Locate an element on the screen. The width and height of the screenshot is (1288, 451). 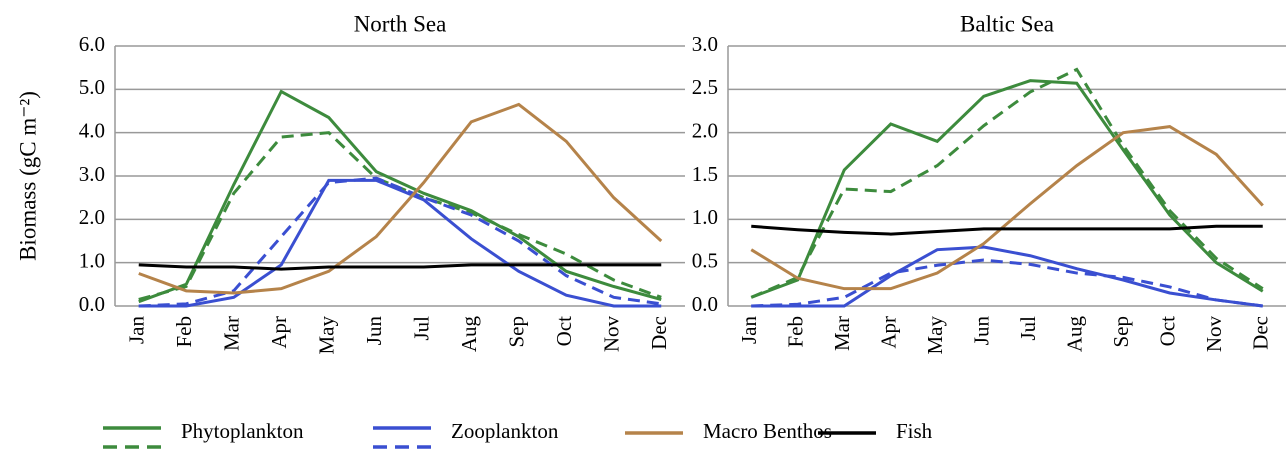
legend-label: Macro Benthos is located at coordinates (767, 431).